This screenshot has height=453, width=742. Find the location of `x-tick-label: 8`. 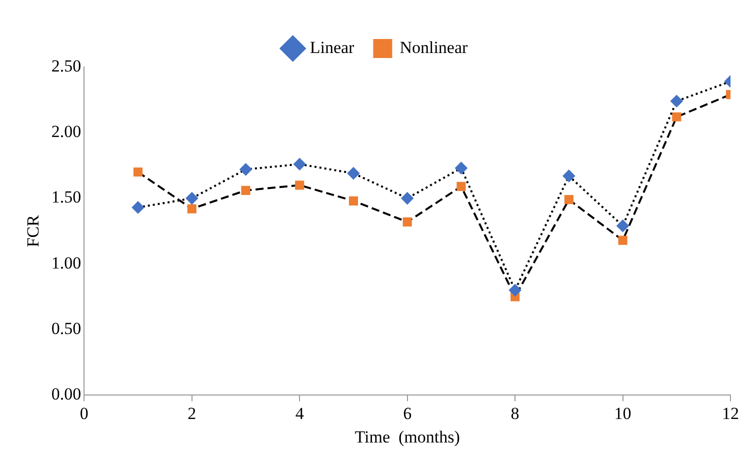

x-tick-label: 8 is located at coordinates (515, 413).